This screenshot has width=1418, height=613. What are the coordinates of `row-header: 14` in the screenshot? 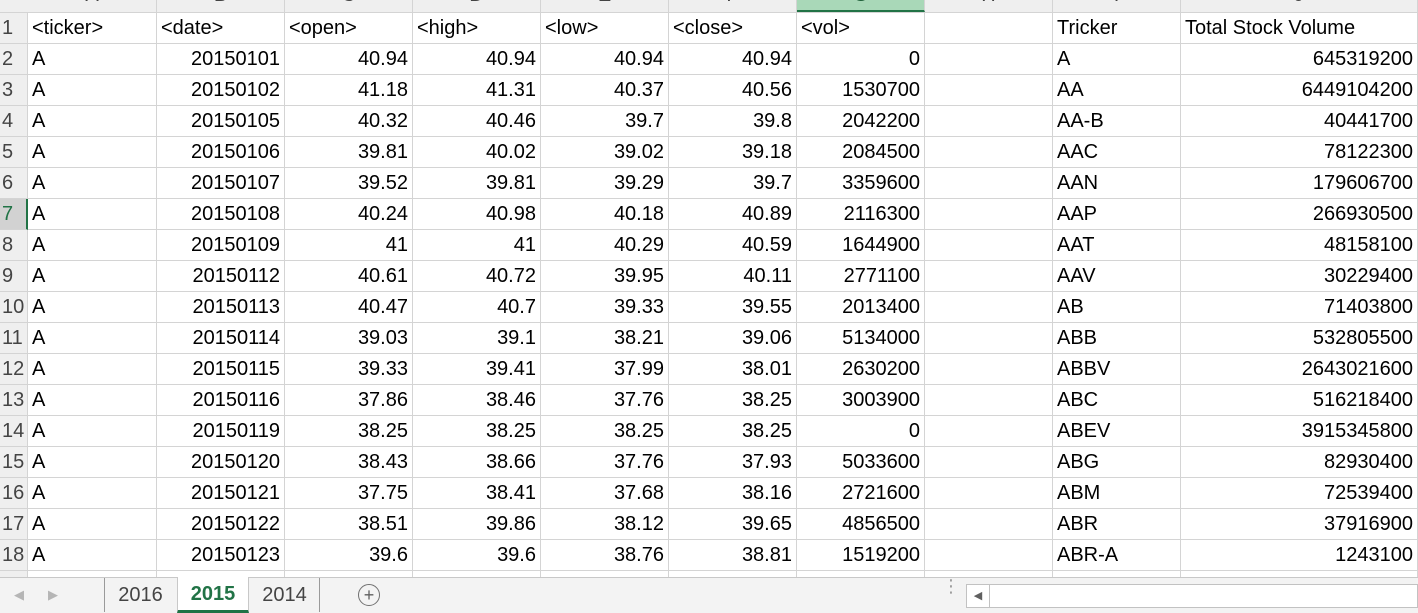 It's located at (14, 431).